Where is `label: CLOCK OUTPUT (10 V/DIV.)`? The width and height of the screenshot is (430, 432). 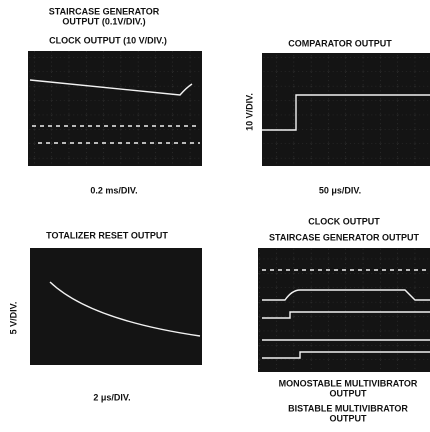 label: CLOCK OUTPUT (10 V/DIV.) is located at coordinates (108, 40).